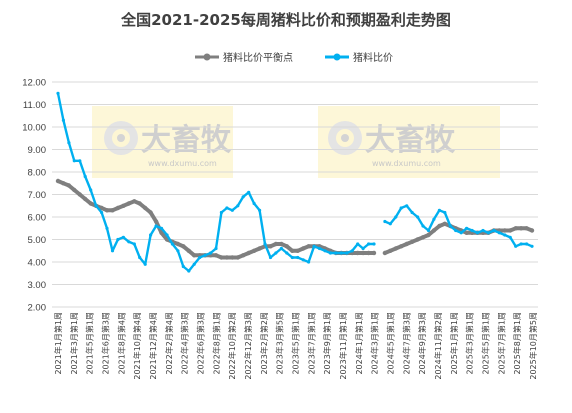  Describe the element at coordinates (327, 343) in the screenshot. I see `x-tick-label: 2023年9月第1周` at that location.